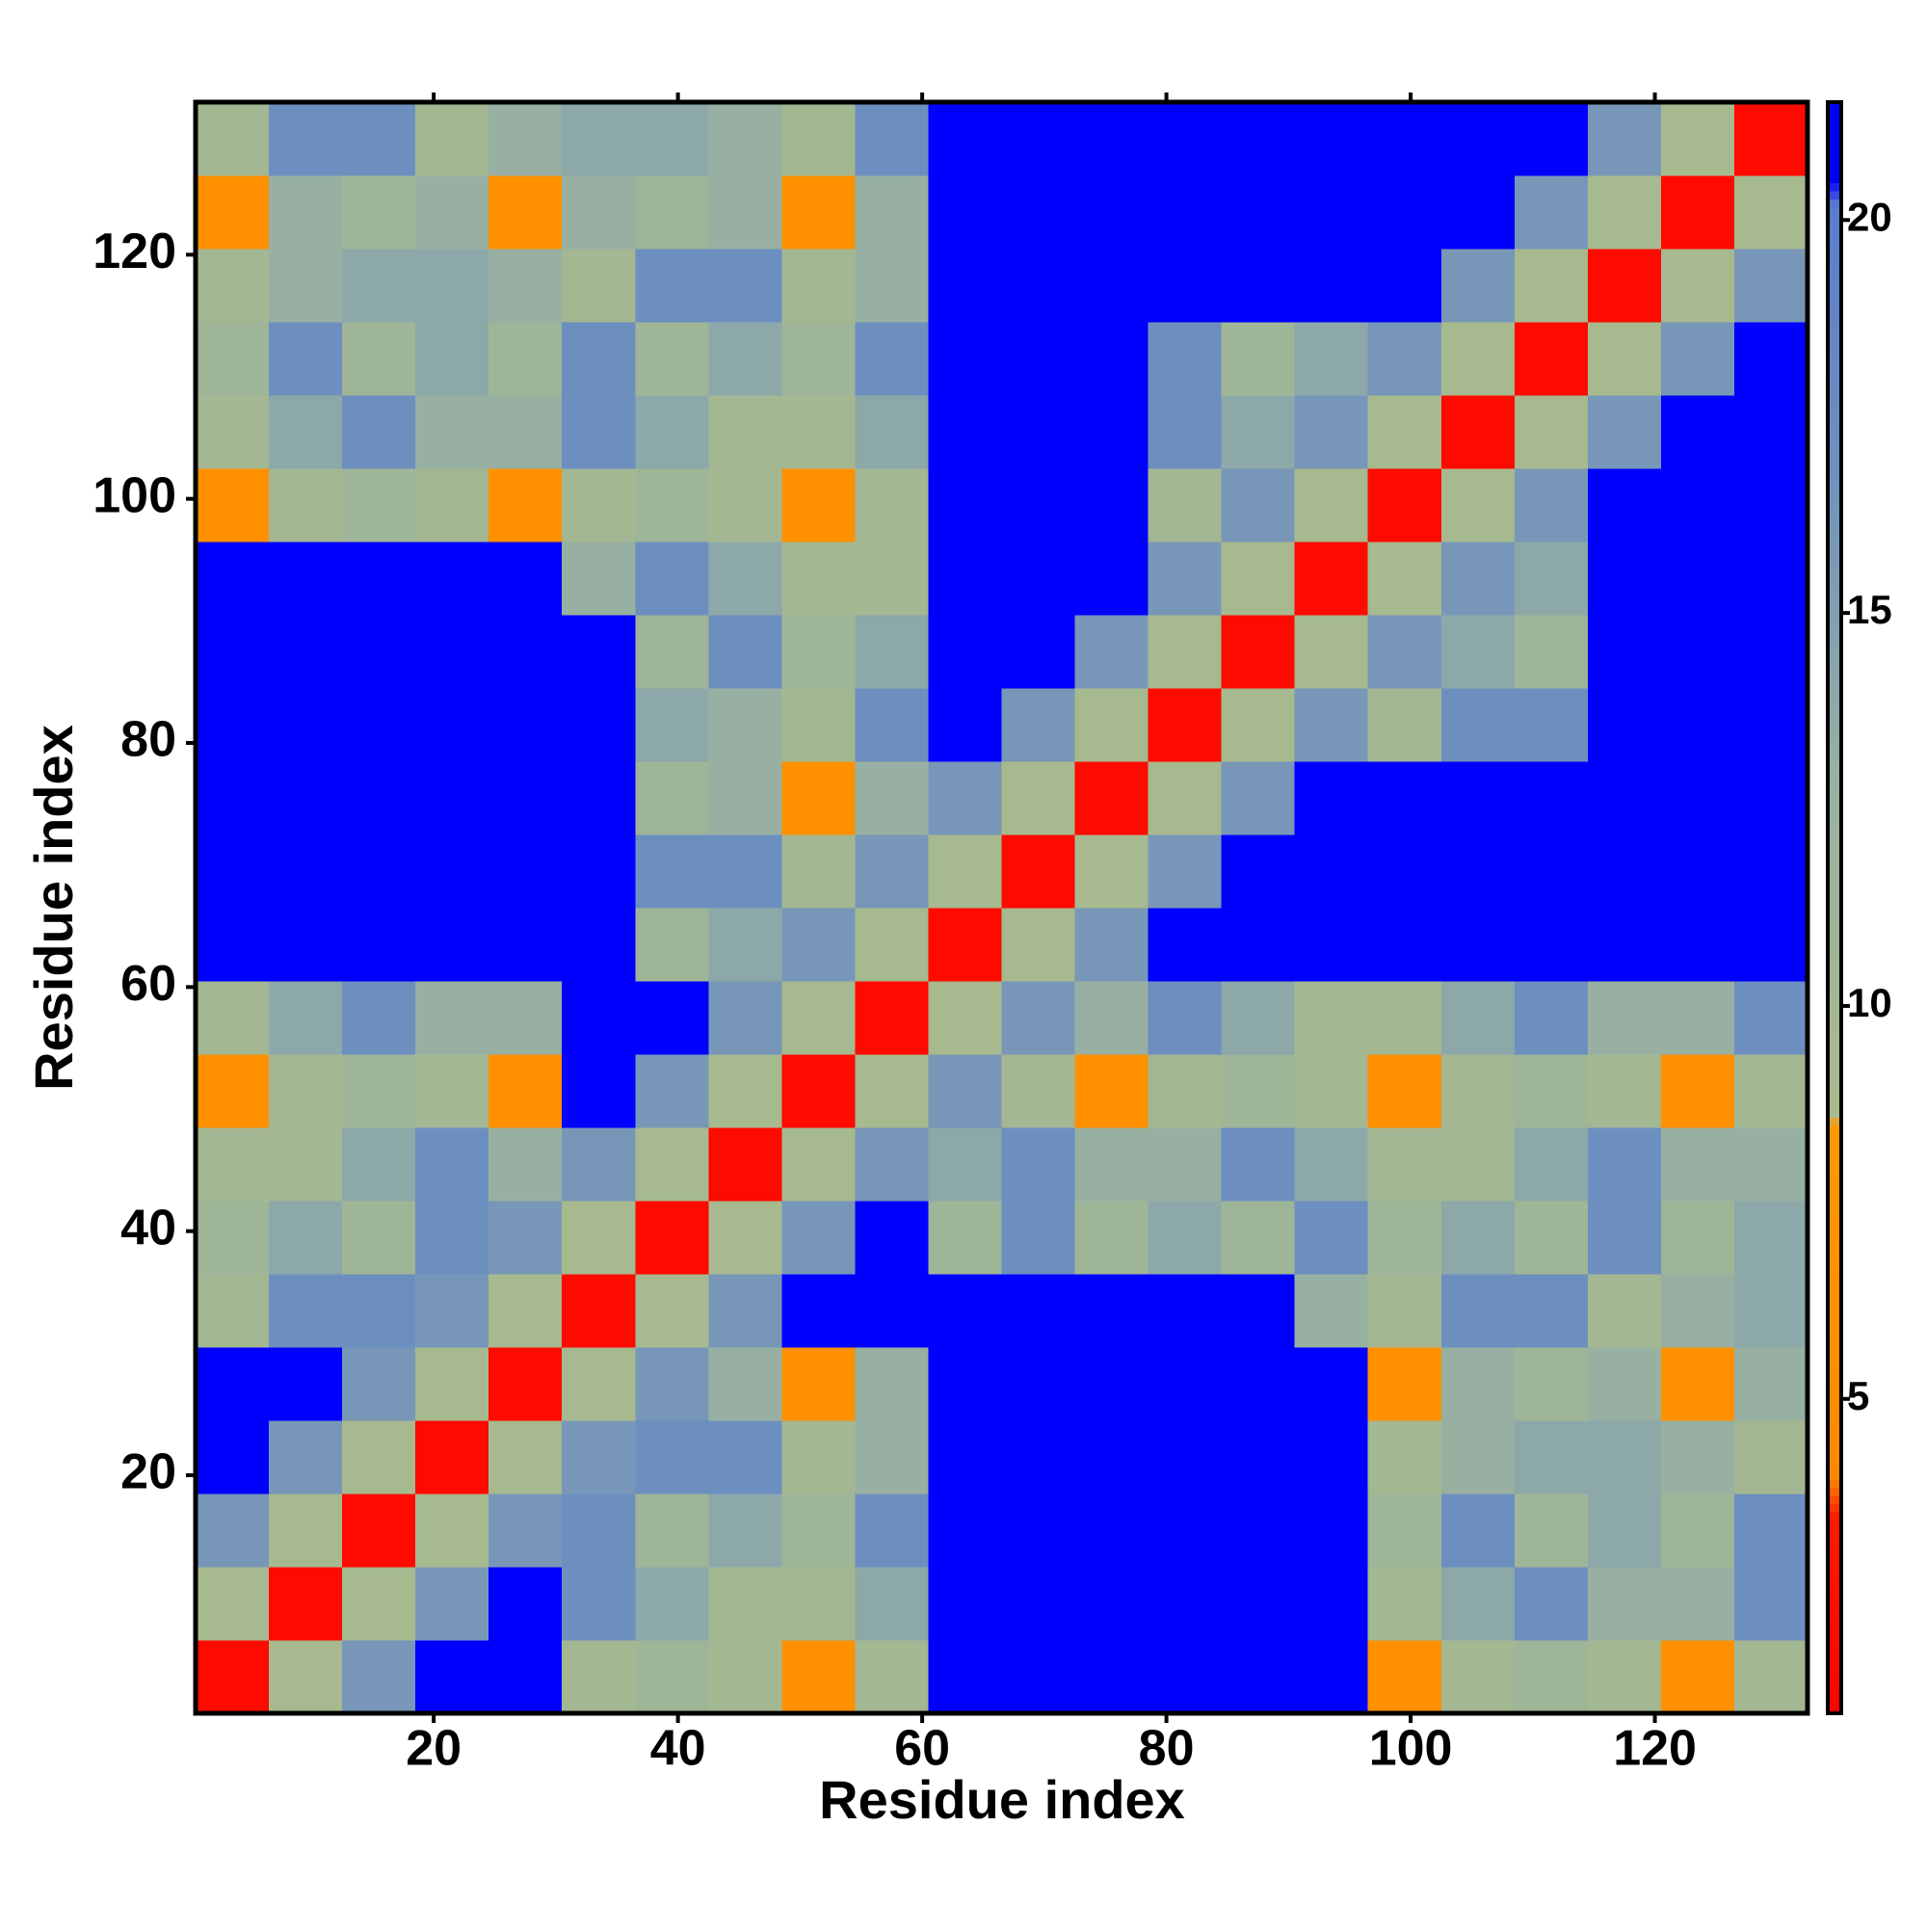 The width and height of the screenshot is (1927, 1932). Describe the element at coordinates (148, 740) in the screenshot. I see `y-tick-label: 80` at that location.